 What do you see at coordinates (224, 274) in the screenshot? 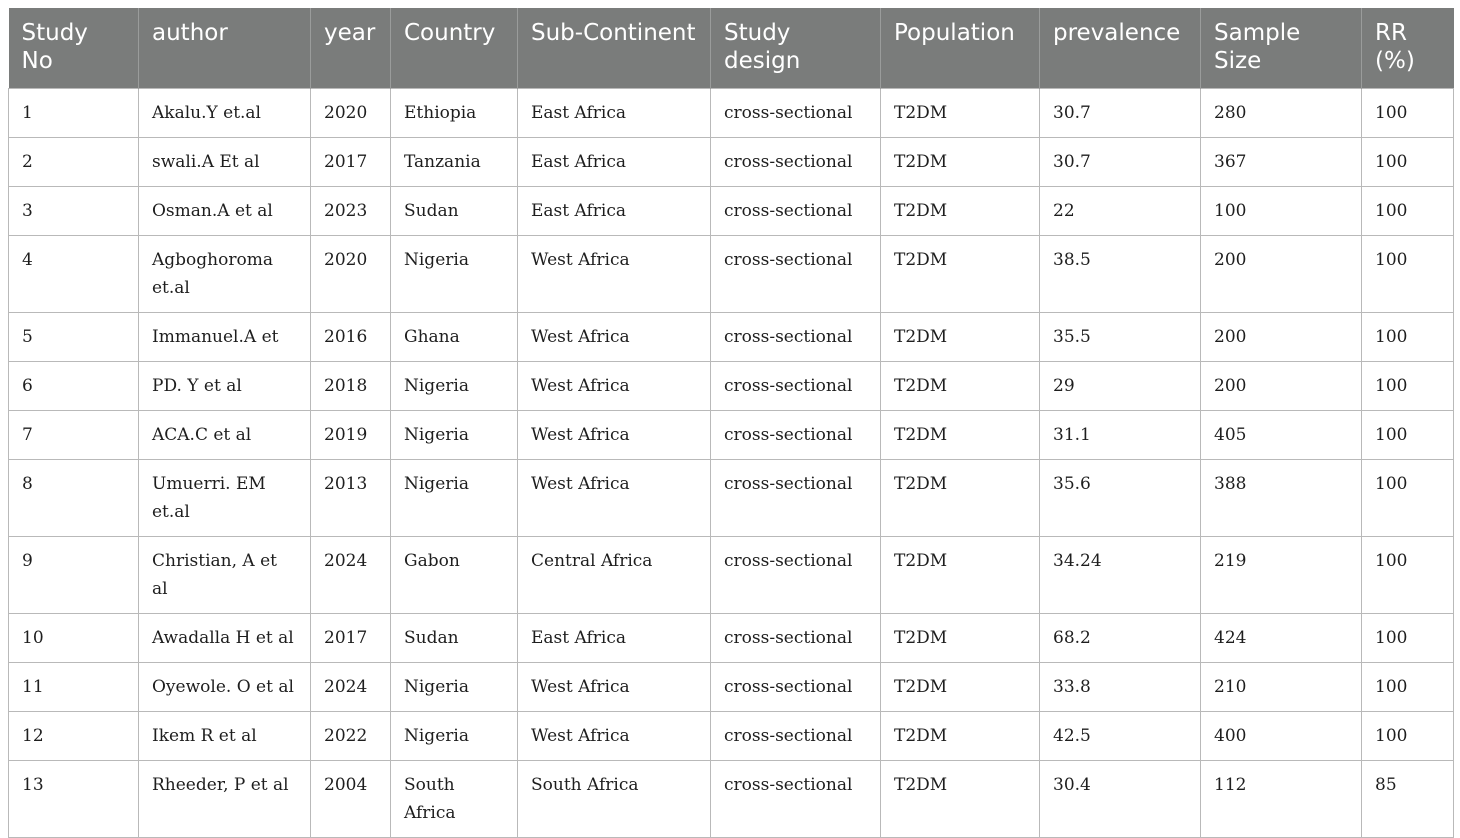
I see `cell-author: Agboghoroma et.al` at bounding box center [224, 274].